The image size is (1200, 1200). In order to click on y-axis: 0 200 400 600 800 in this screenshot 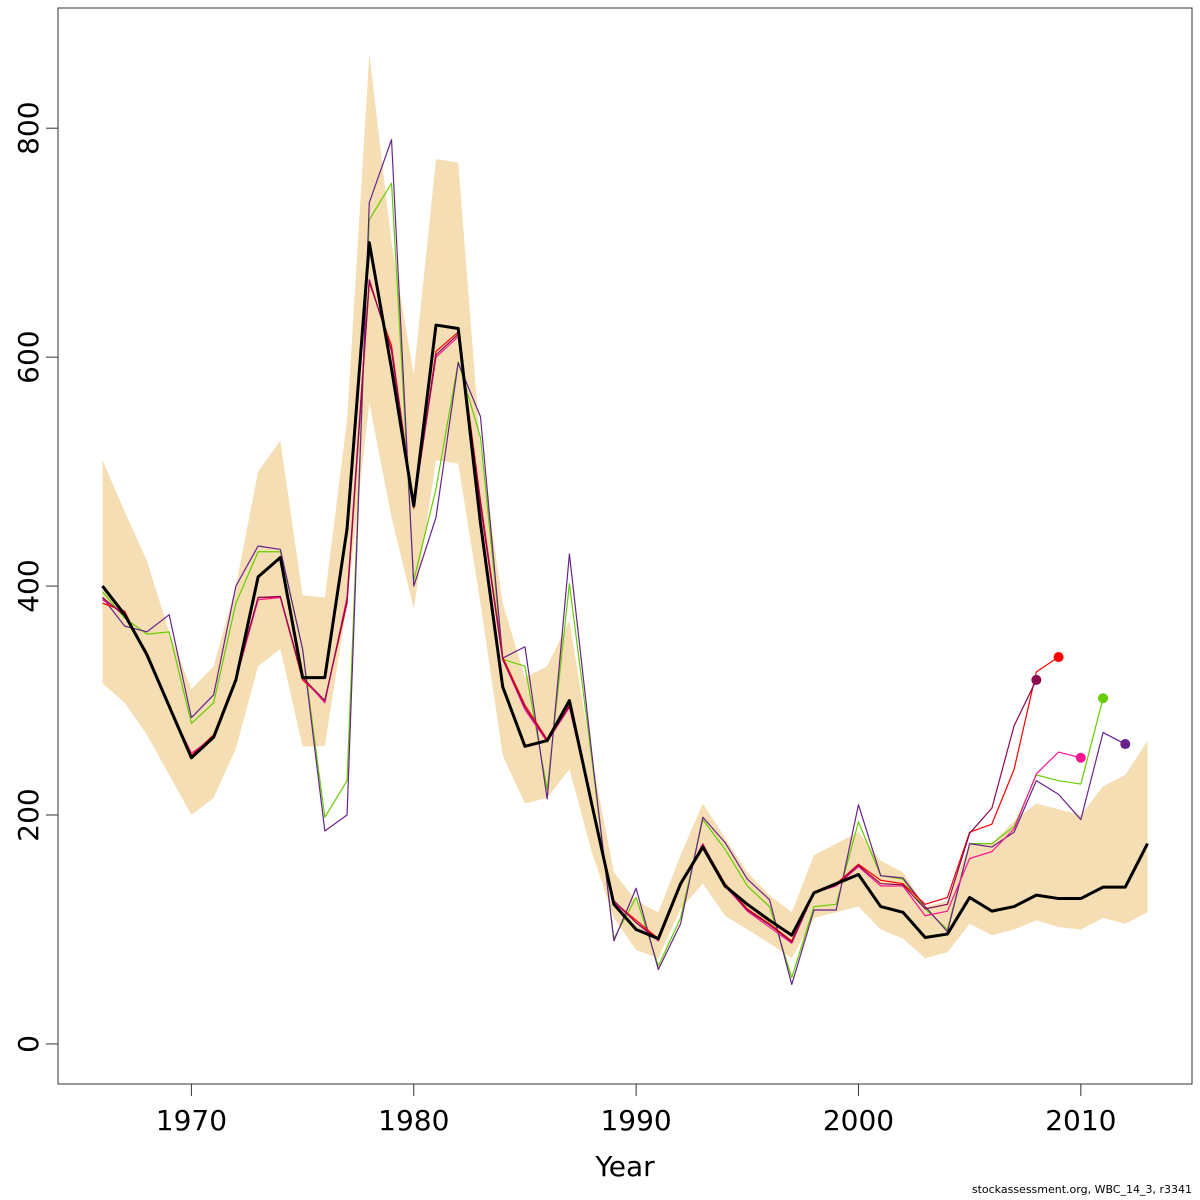, I will do `click(35, 577)`.